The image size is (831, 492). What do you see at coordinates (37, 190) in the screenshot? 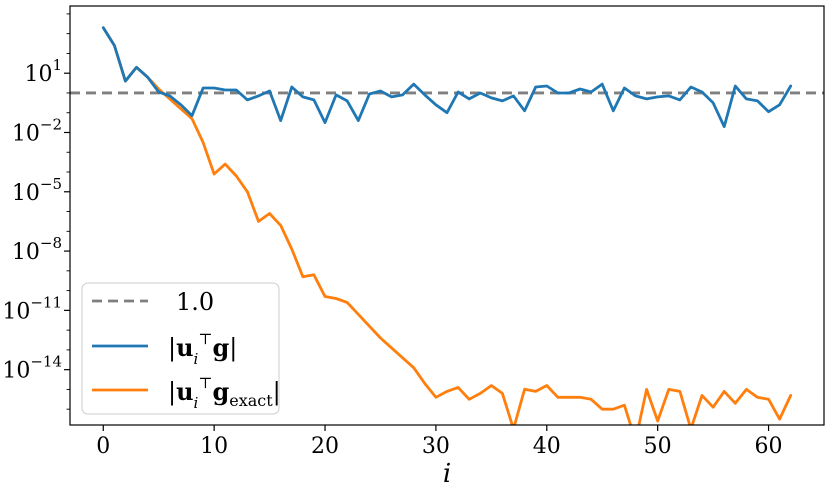
I see `y-tick-label-2: 10⁻⁵` at bounding box center [37, 190].